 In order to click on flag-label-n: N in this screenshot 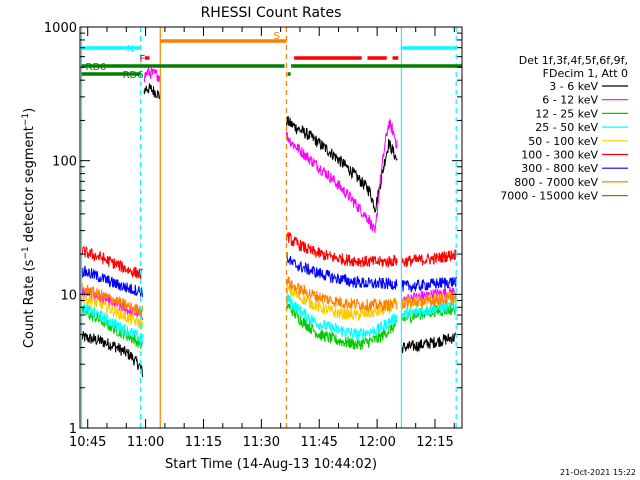, I will do `click(130, 49)`.